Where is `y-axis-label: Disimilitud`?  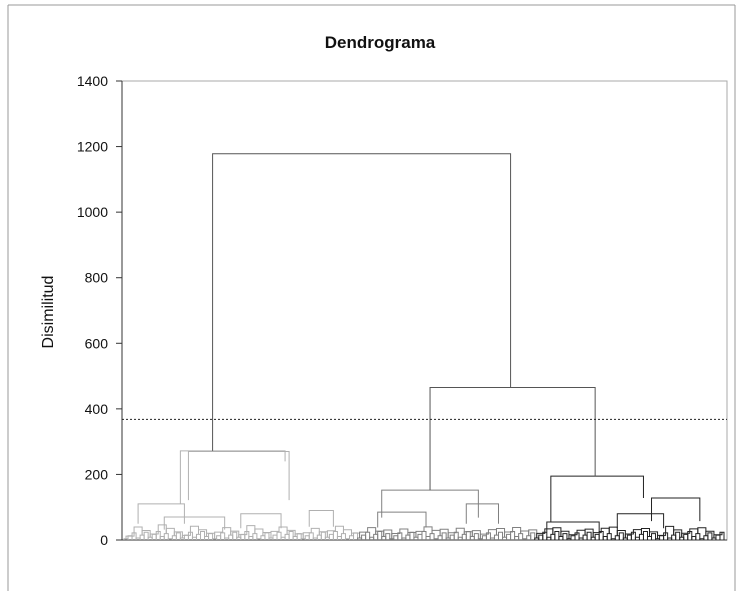 y-axis-label: Disimilitud is located at coordinates (48, 312).